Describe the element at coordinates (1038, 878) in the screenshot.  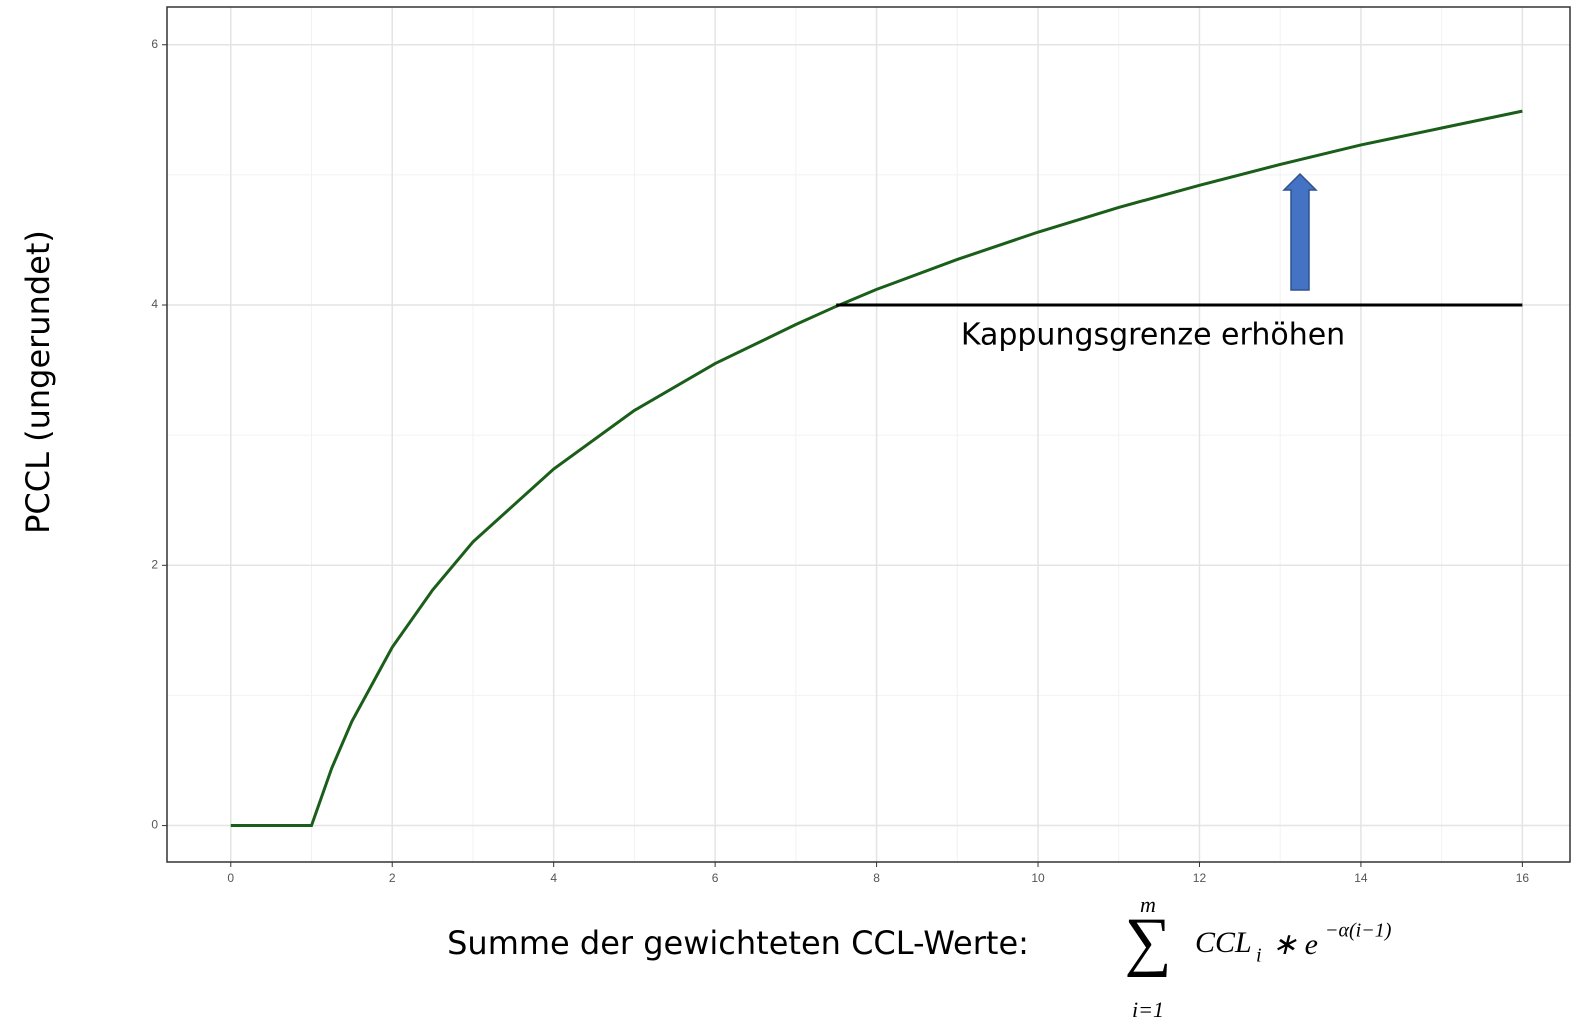
I see `x-tick-label: 10` at that location.